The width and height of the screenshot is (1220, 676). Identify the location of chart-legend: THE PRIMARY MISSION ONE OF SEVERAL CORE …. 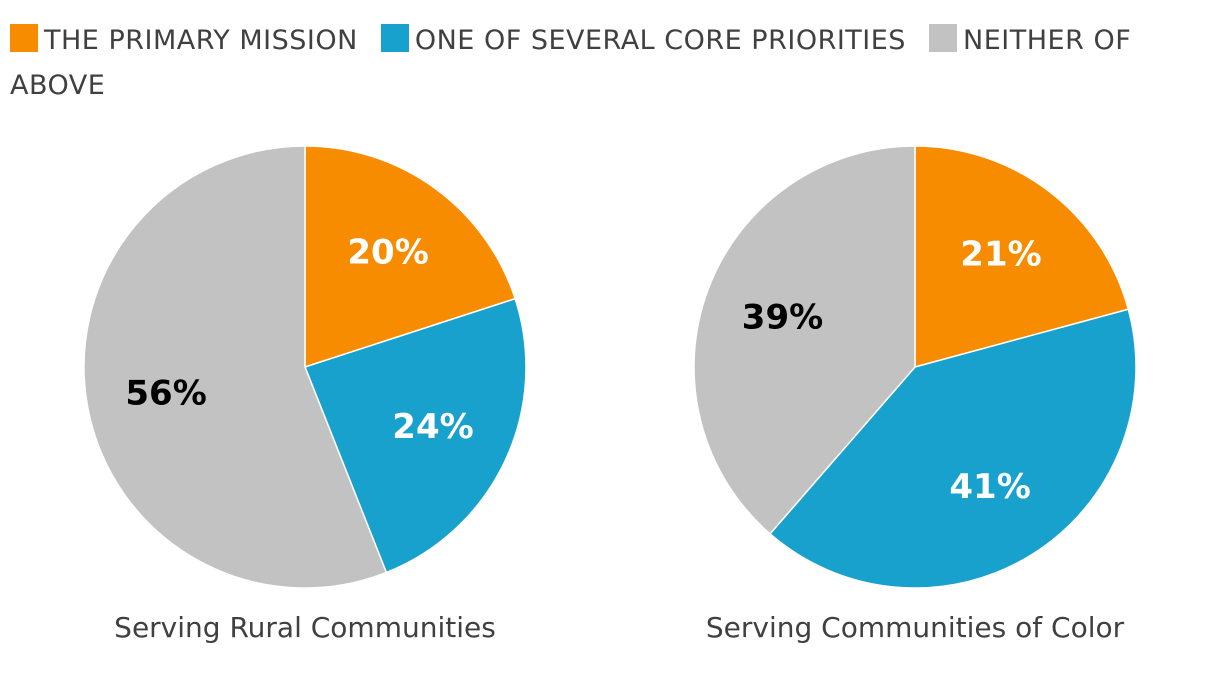
(610, 63).